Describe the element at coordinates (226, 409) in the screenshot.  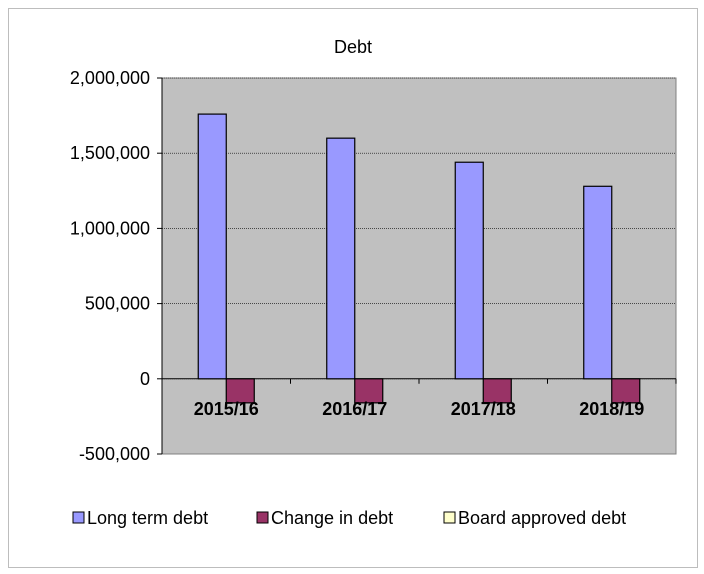
I see `x-tick-label: 2015/16` at that location.